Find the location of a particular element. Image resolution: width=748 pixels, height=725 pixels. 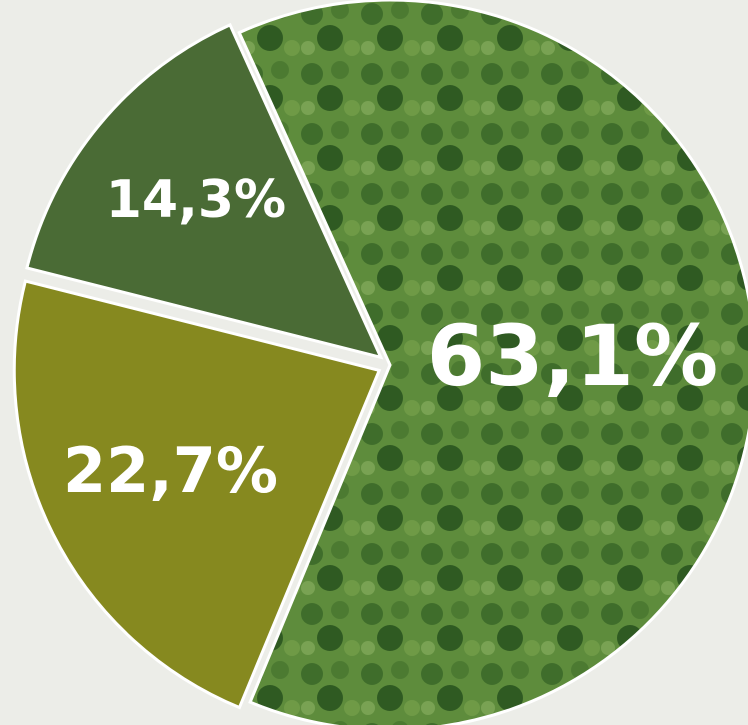

value-label: 63,1% is located at coordinates (572, 356).